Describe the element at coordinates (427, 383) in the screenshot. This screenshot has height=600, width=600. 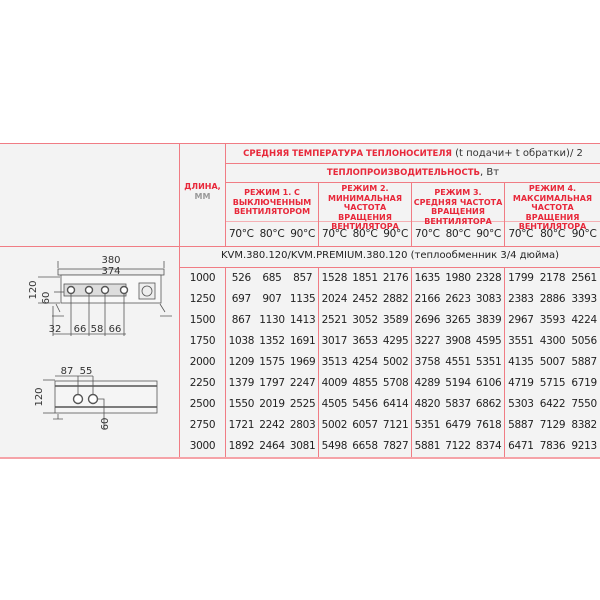
I see `value-cell: 4289` at that location.